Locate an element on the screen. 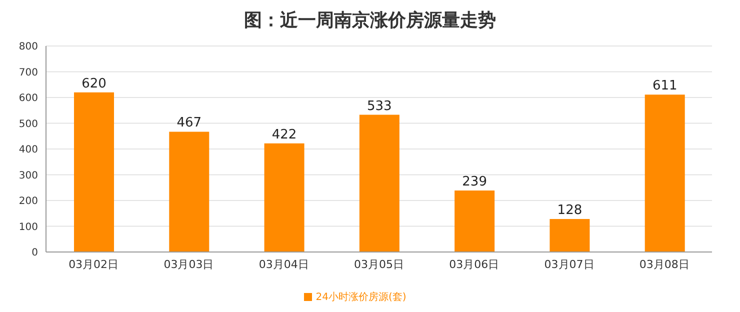 The width and height of the screenshot is (740, 312). y-tick-label: 800 is located at coordinates (28, 47).